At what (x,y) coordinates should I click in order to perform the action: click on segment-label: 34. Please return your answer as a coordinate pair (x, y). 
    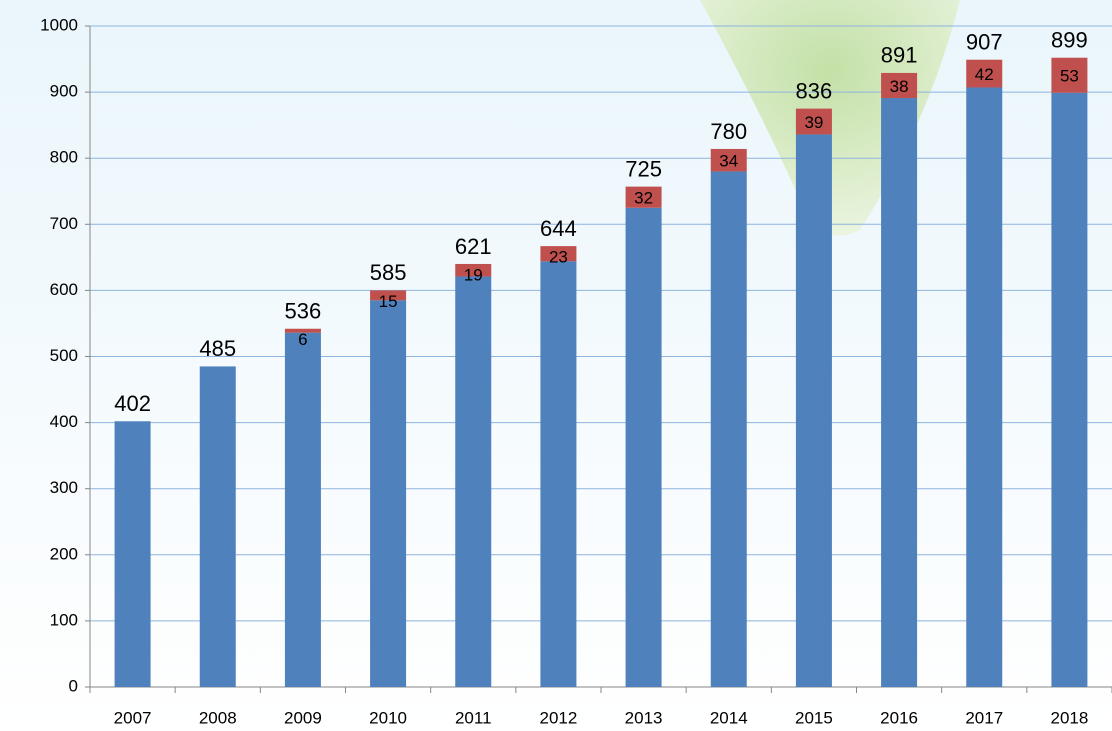
    Looking at the image, I should click on (728, 161).